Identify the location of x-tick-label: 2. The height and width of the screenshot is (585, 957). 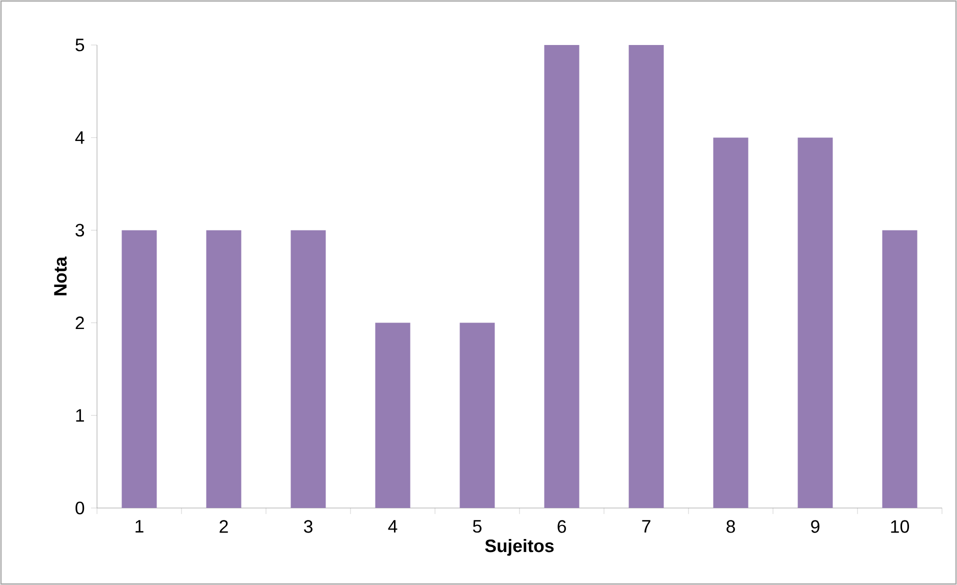
(224, 526).